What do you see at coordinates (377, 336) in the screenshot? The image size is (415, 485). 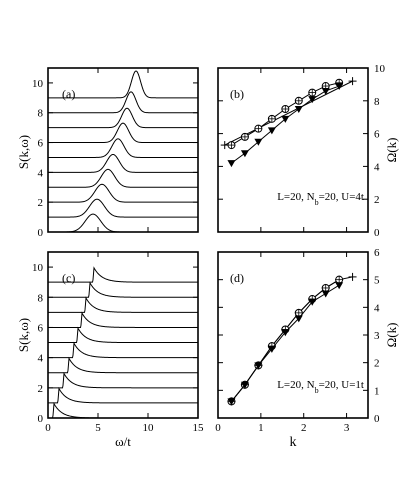 I see `y-tick-label: 3` at bounding box center [377, 336].